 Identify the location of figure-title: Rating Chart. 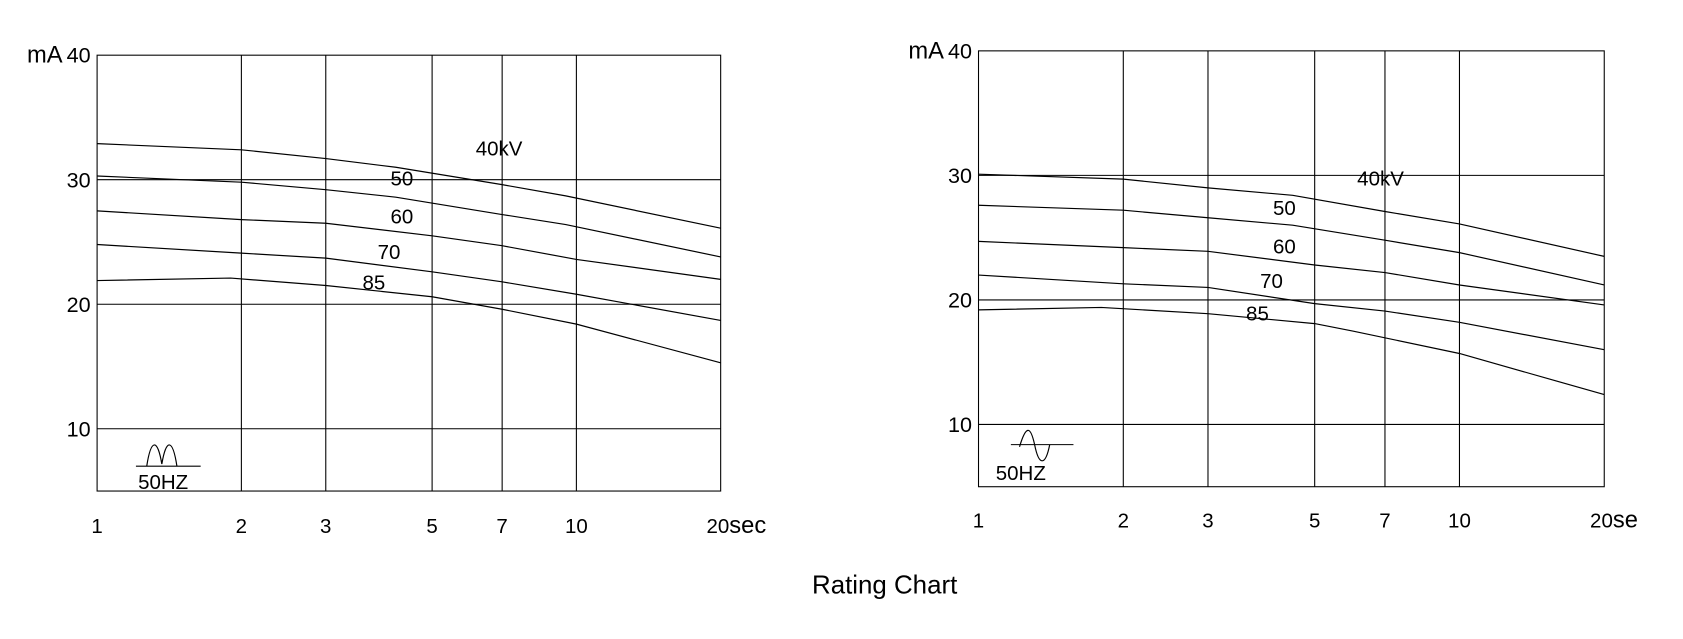
(884, 586).